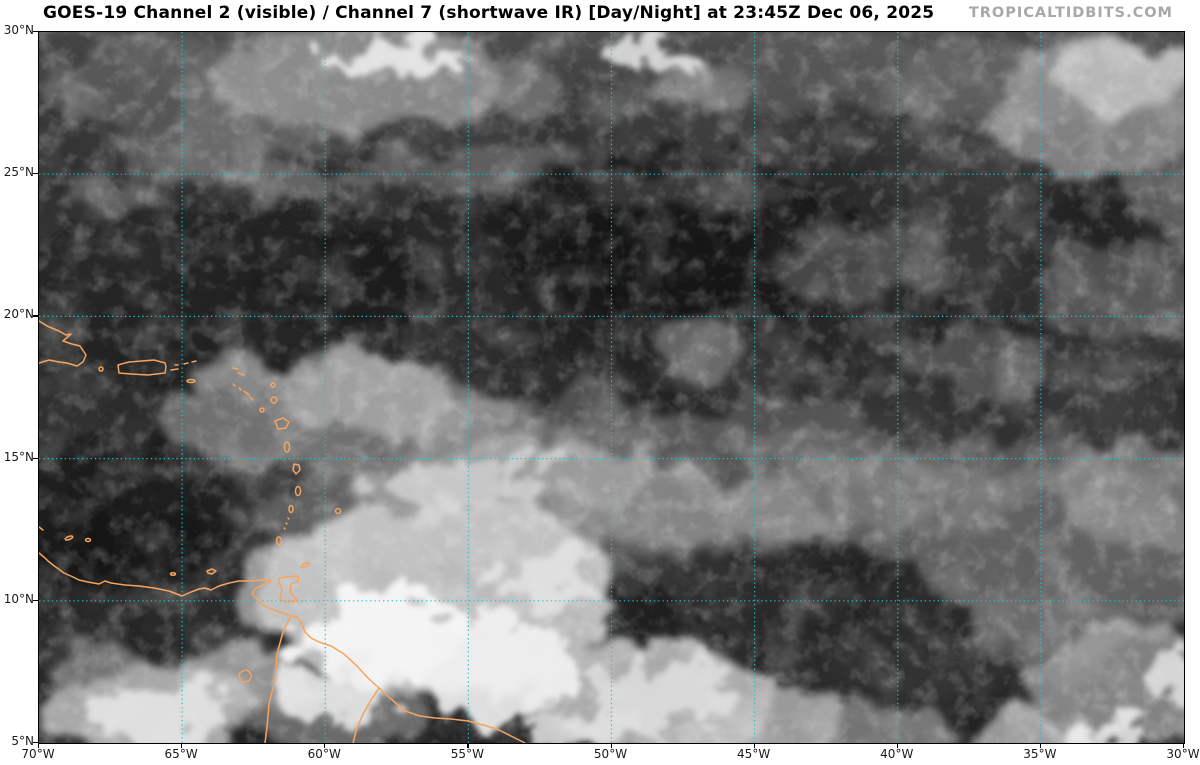  Describe the element at coordinates (467, 754) in the screenshot. I see `lon-tick-label: 55°W` at that location.